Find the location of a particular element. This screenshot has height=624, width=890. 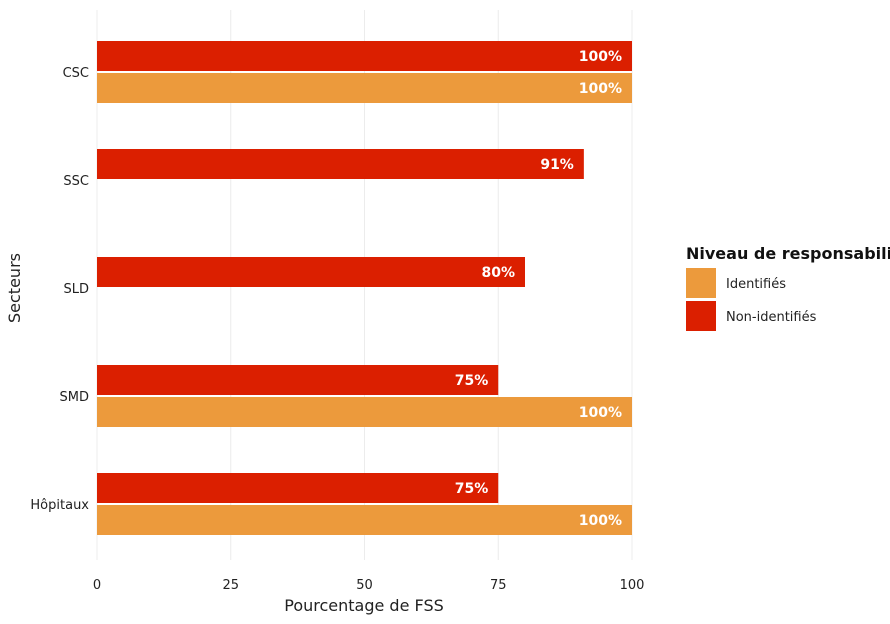

bar-value-label: 91% is located at coordinates (557, 165).